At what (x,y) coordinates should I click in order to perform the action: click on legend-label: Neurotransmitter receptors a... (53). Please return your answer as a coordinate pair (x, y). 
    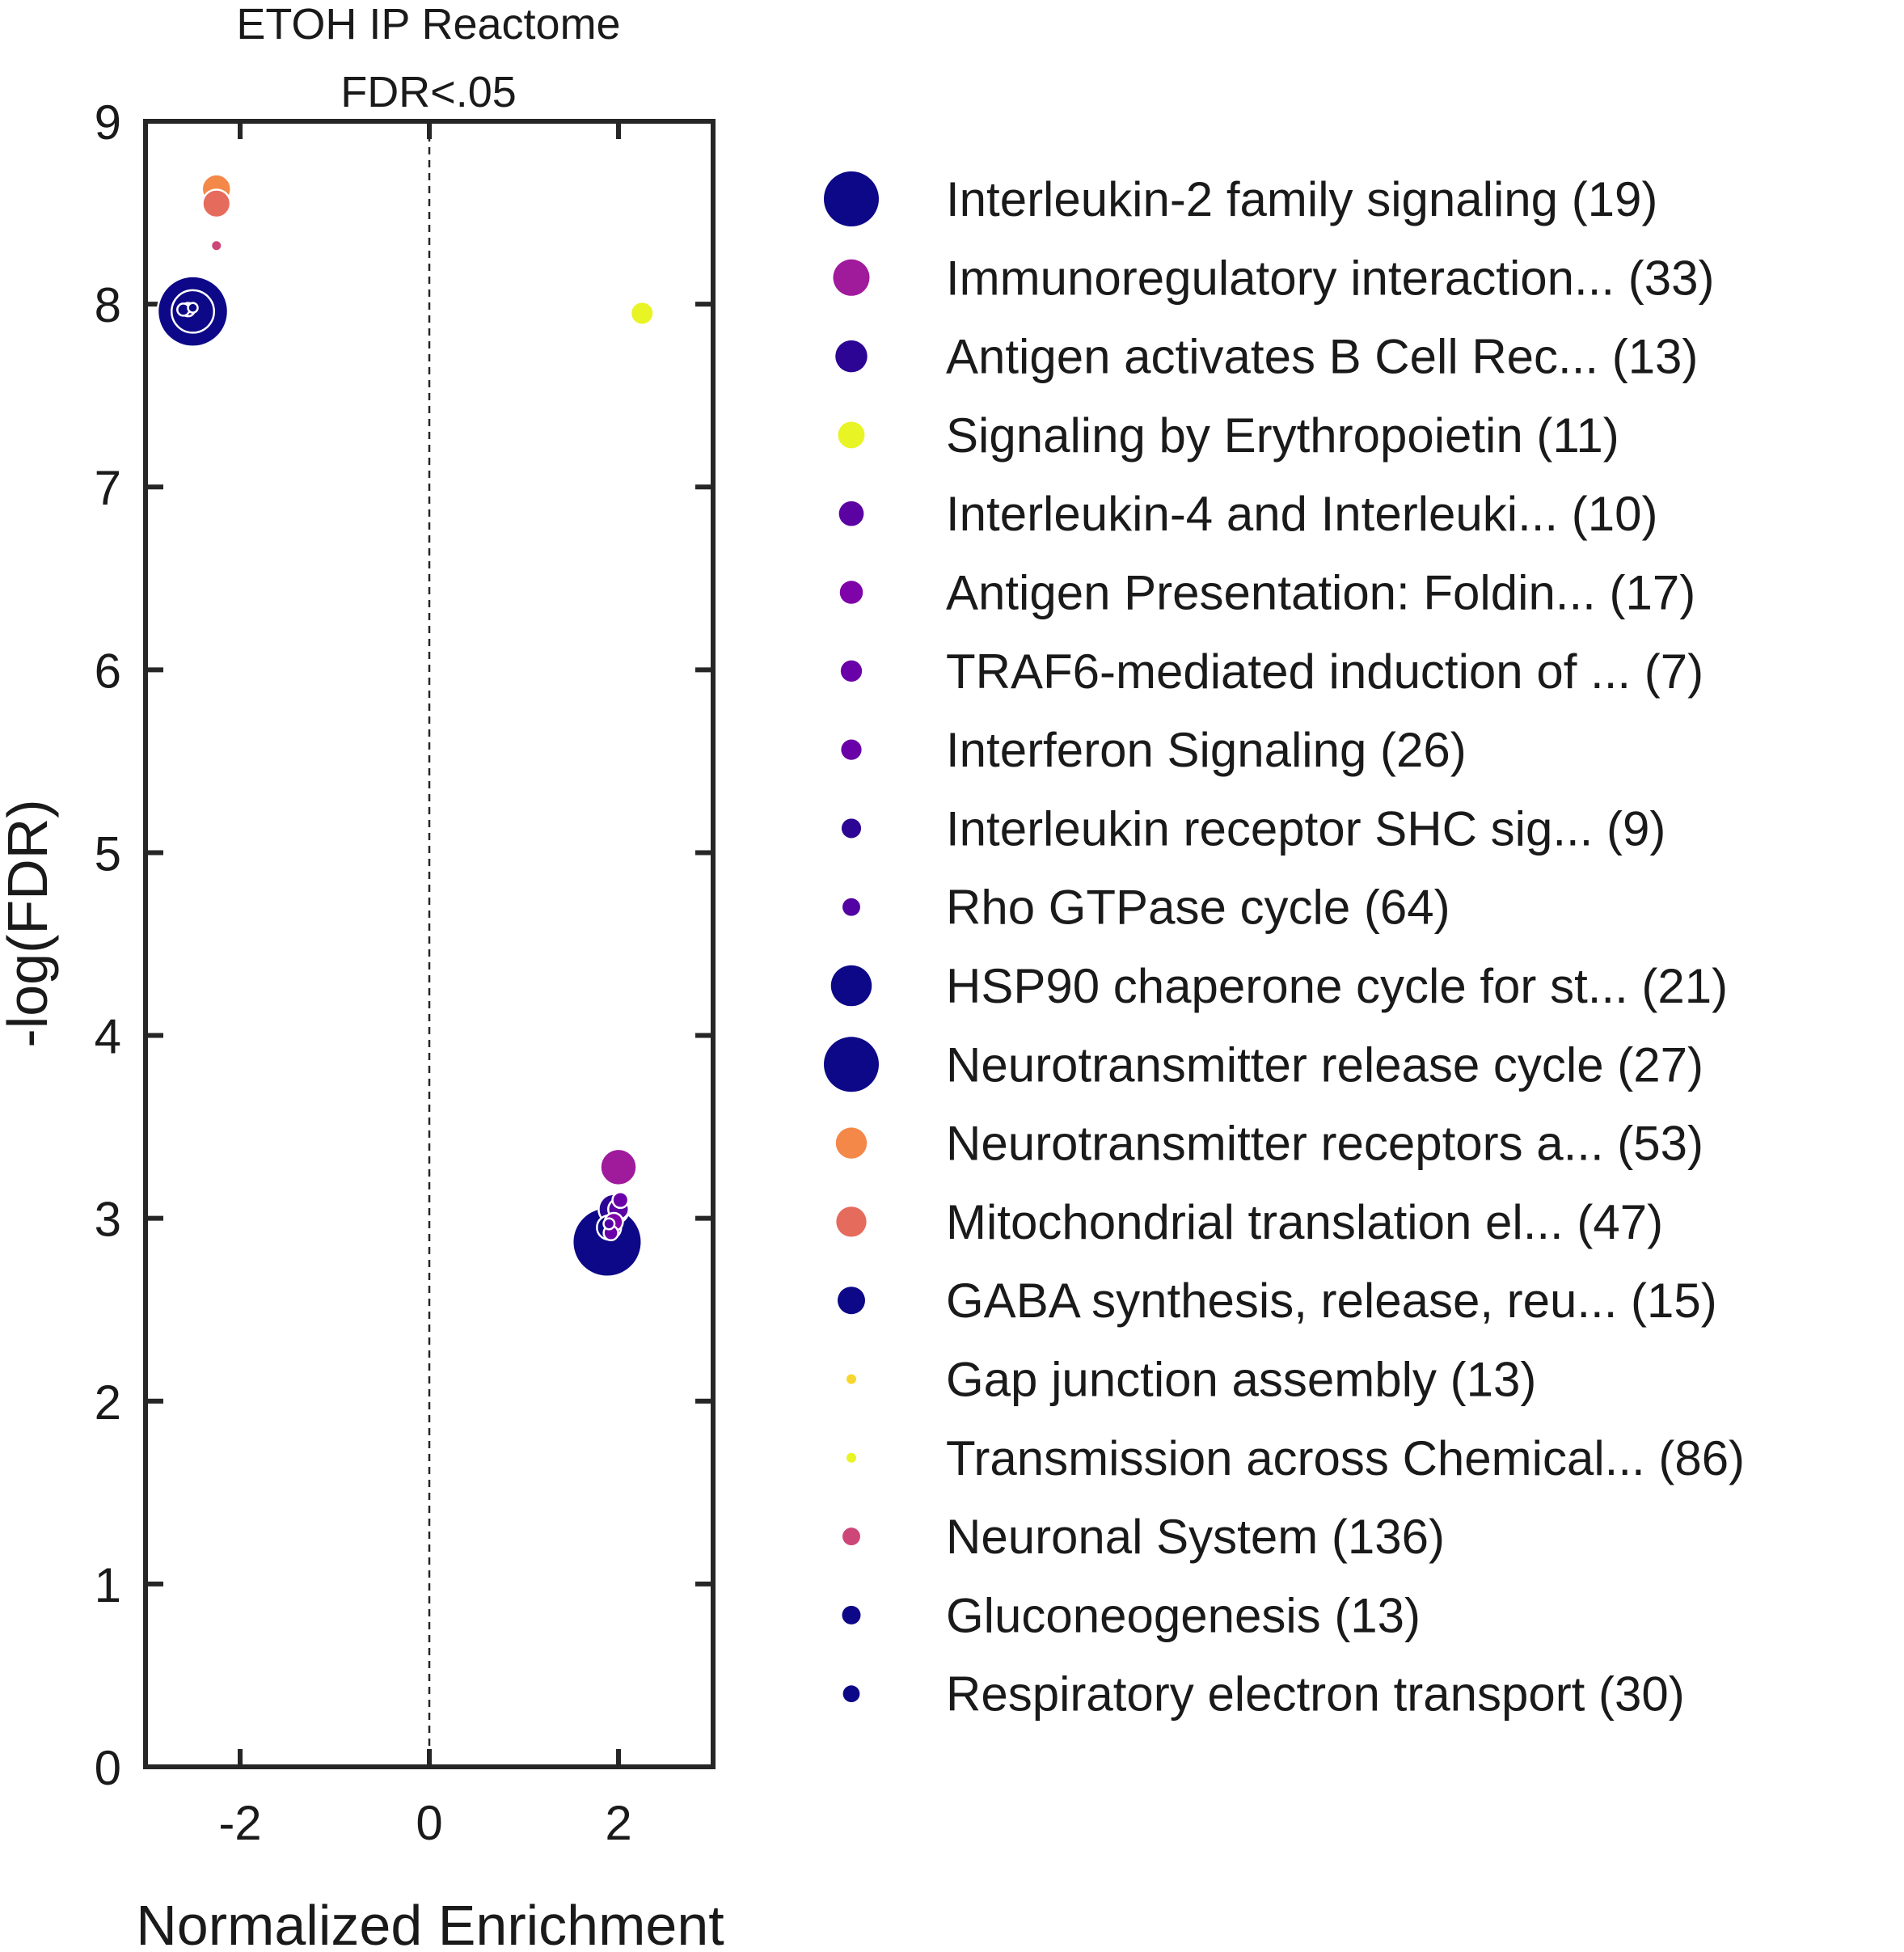
    Looking at the image, I should click on (1325, 1144).